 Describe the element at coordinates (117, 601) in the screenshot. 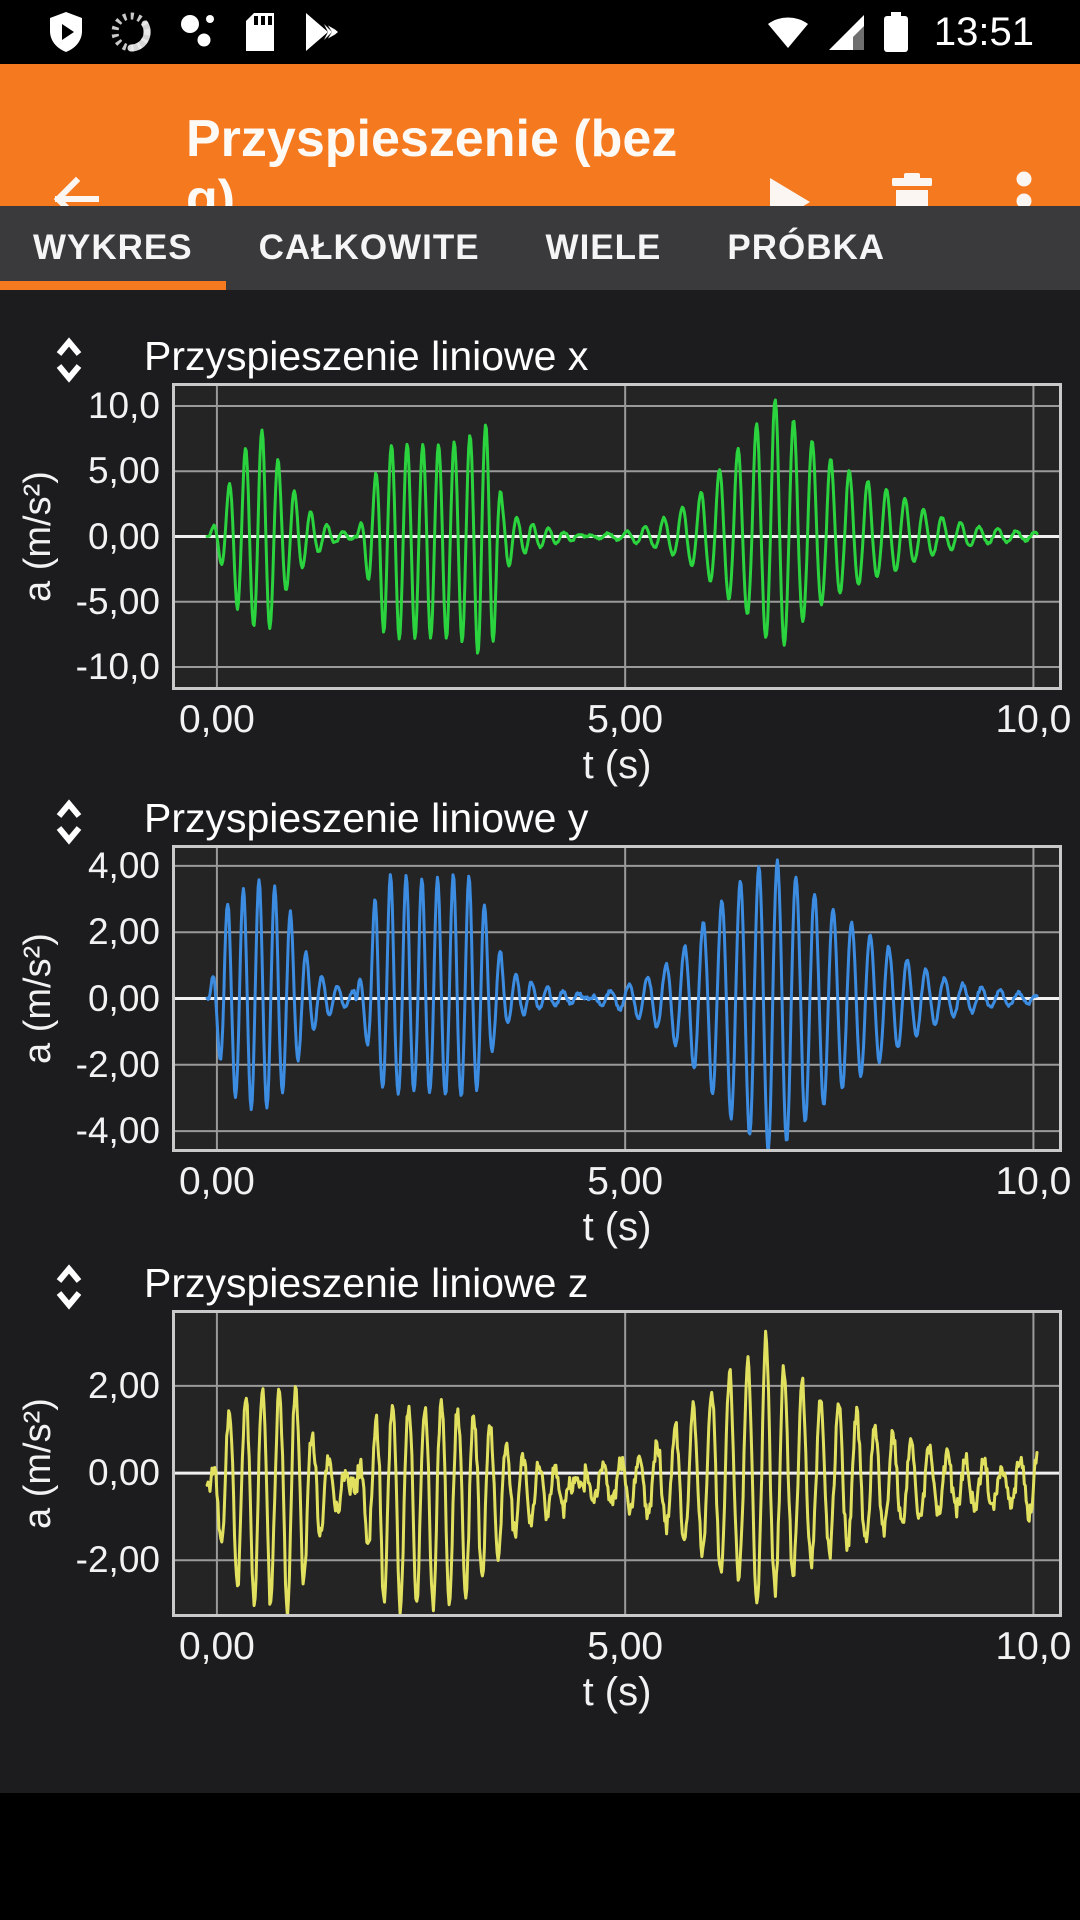

I see `y-tick-label: -5,00` at that location.